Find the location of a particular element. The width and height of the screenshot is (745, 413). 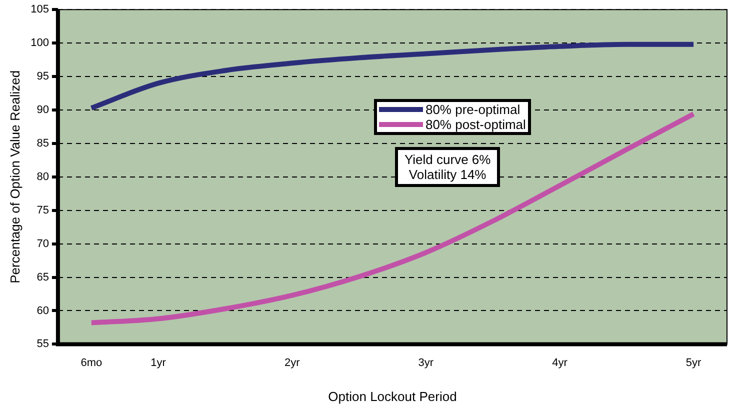

y-tick-label: 75 is located at coordinates (42, 210).